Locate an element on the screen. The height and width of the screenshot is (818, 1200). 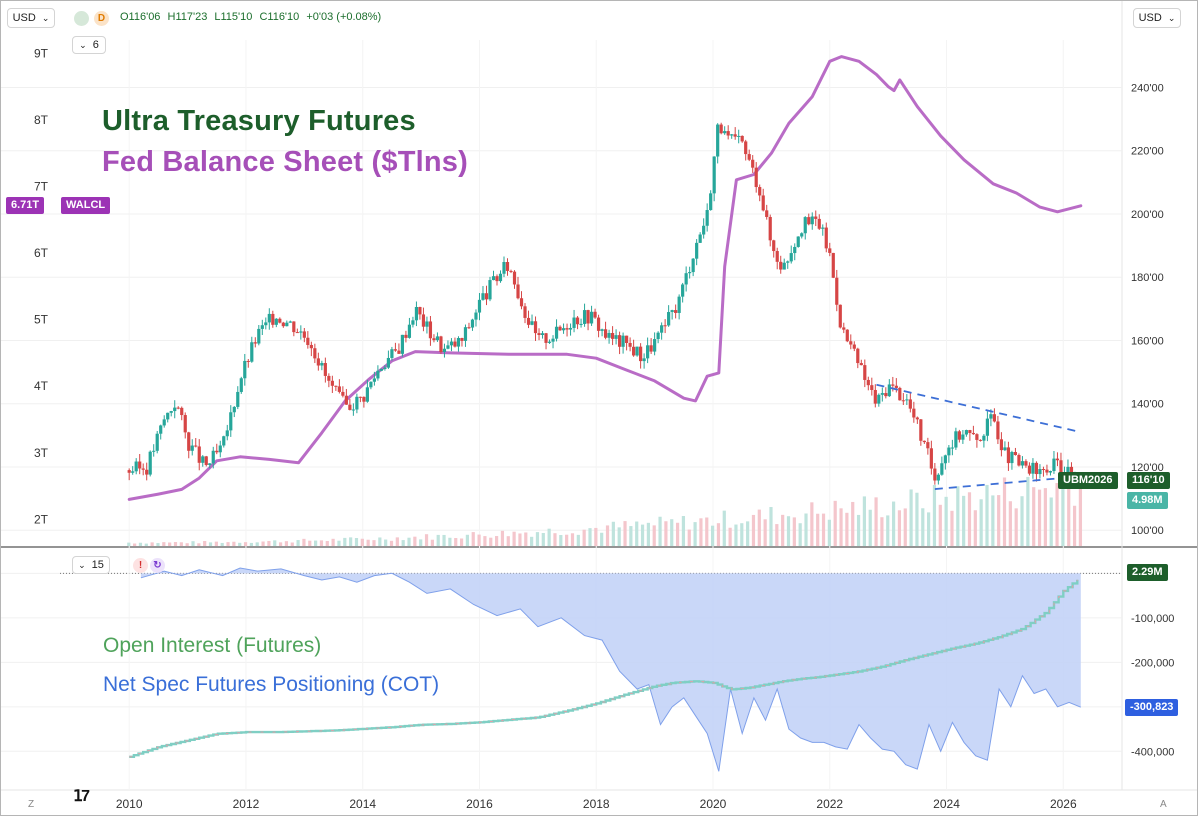
time-tick-label: 2014 is located at coordinates (362, 804).